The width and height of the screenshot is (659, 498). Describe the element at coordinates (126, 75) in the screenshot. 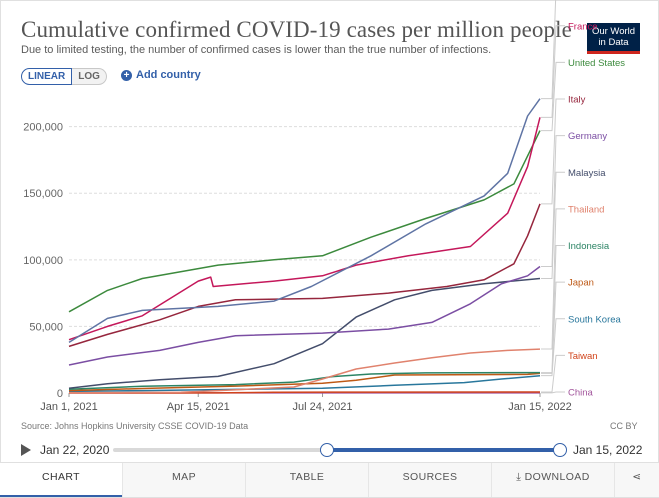

I see `plus-icon: +` at that location.